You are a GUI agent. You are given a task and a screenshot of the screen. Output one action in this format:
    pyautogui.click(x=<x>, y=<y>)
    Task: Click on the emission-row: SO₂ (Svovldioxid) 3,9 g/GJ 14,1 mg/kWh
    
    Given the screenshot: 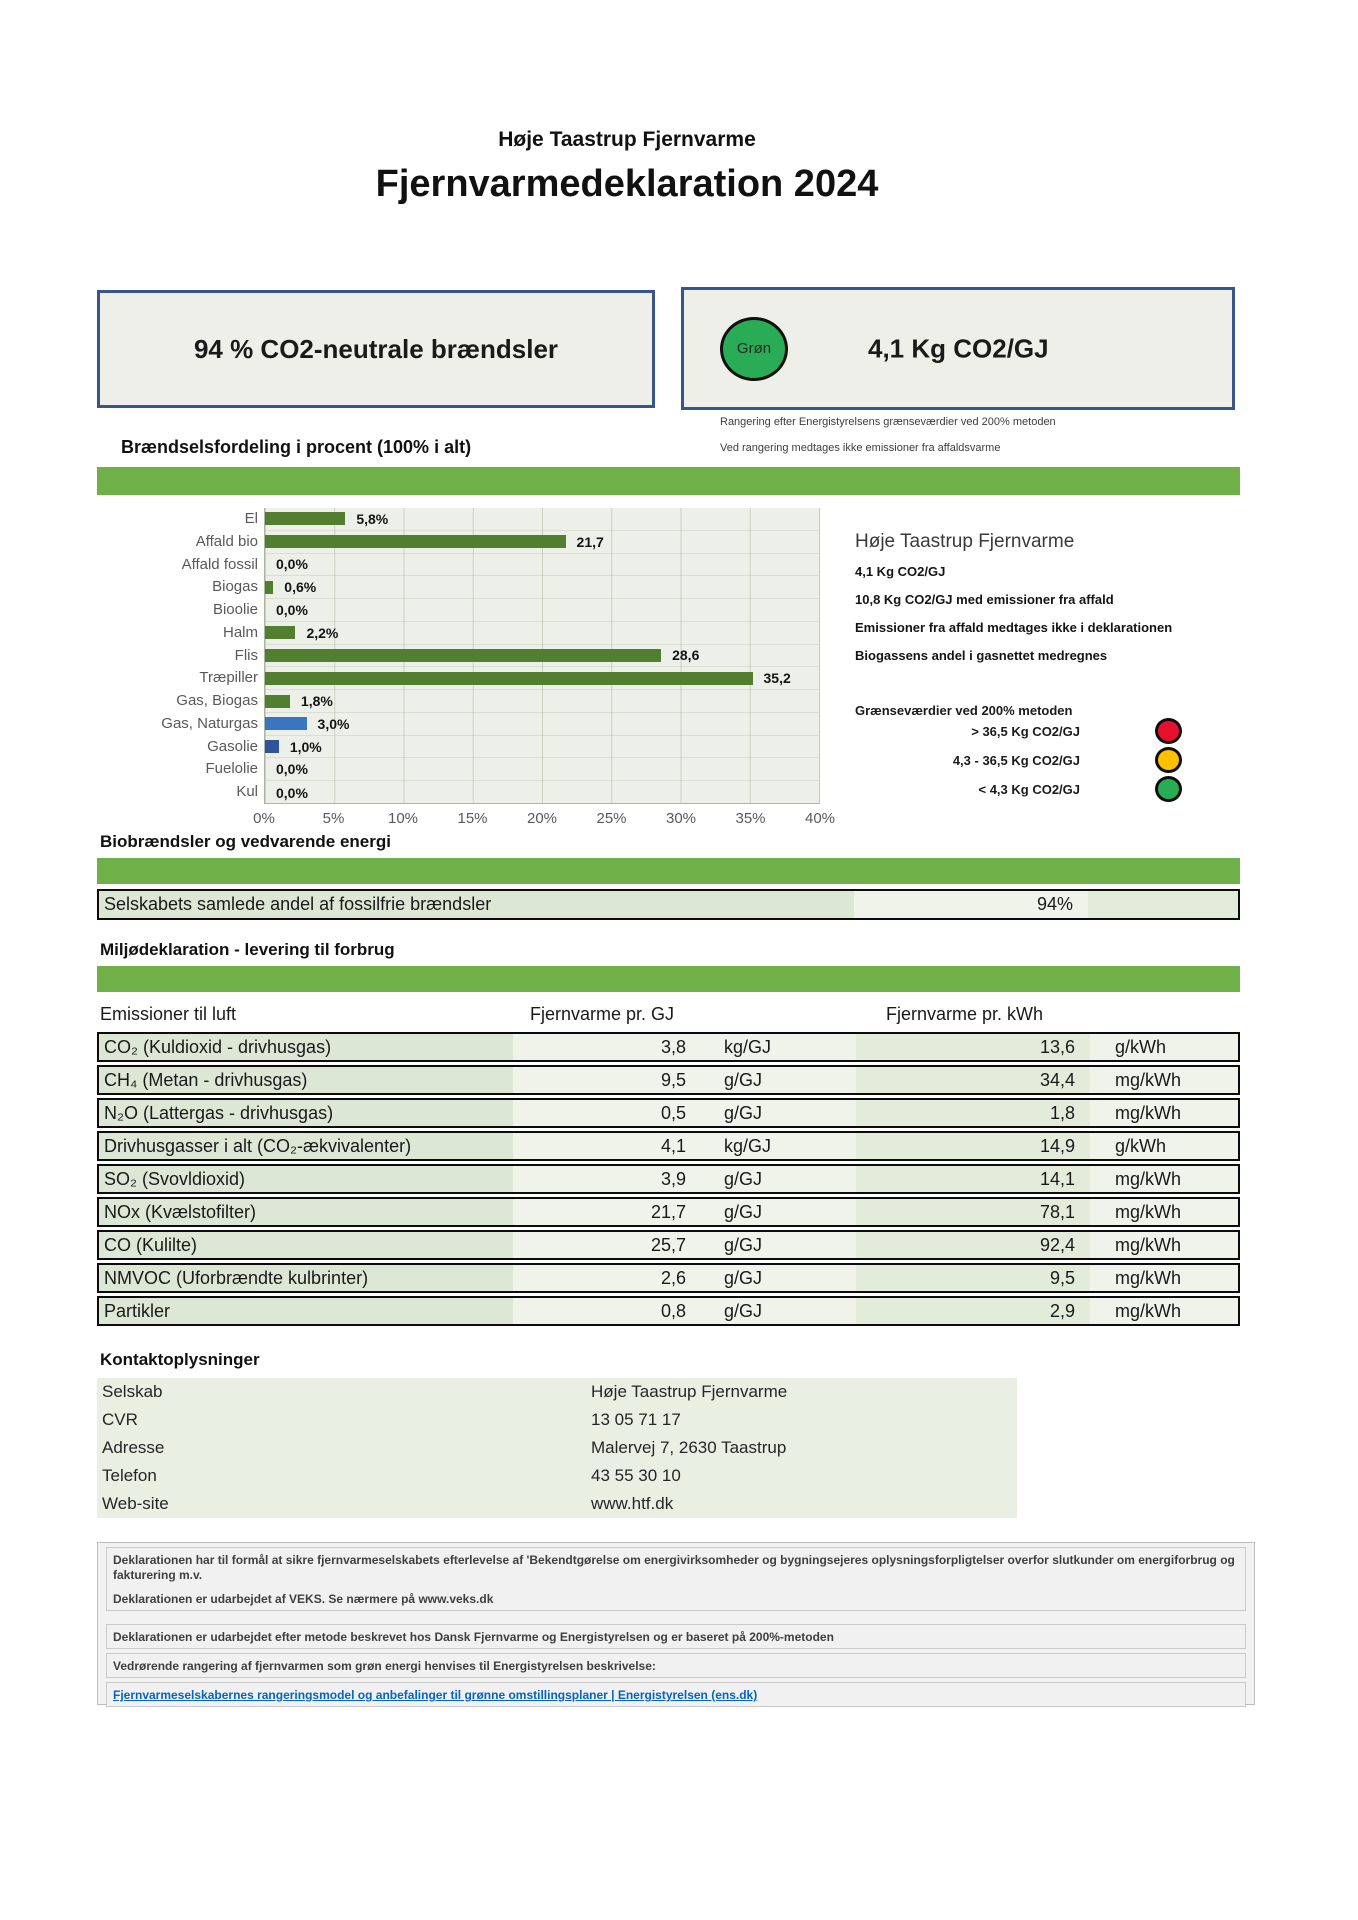 What is the action you would take?
    pyautogui.click(x=668, y=1179)
    